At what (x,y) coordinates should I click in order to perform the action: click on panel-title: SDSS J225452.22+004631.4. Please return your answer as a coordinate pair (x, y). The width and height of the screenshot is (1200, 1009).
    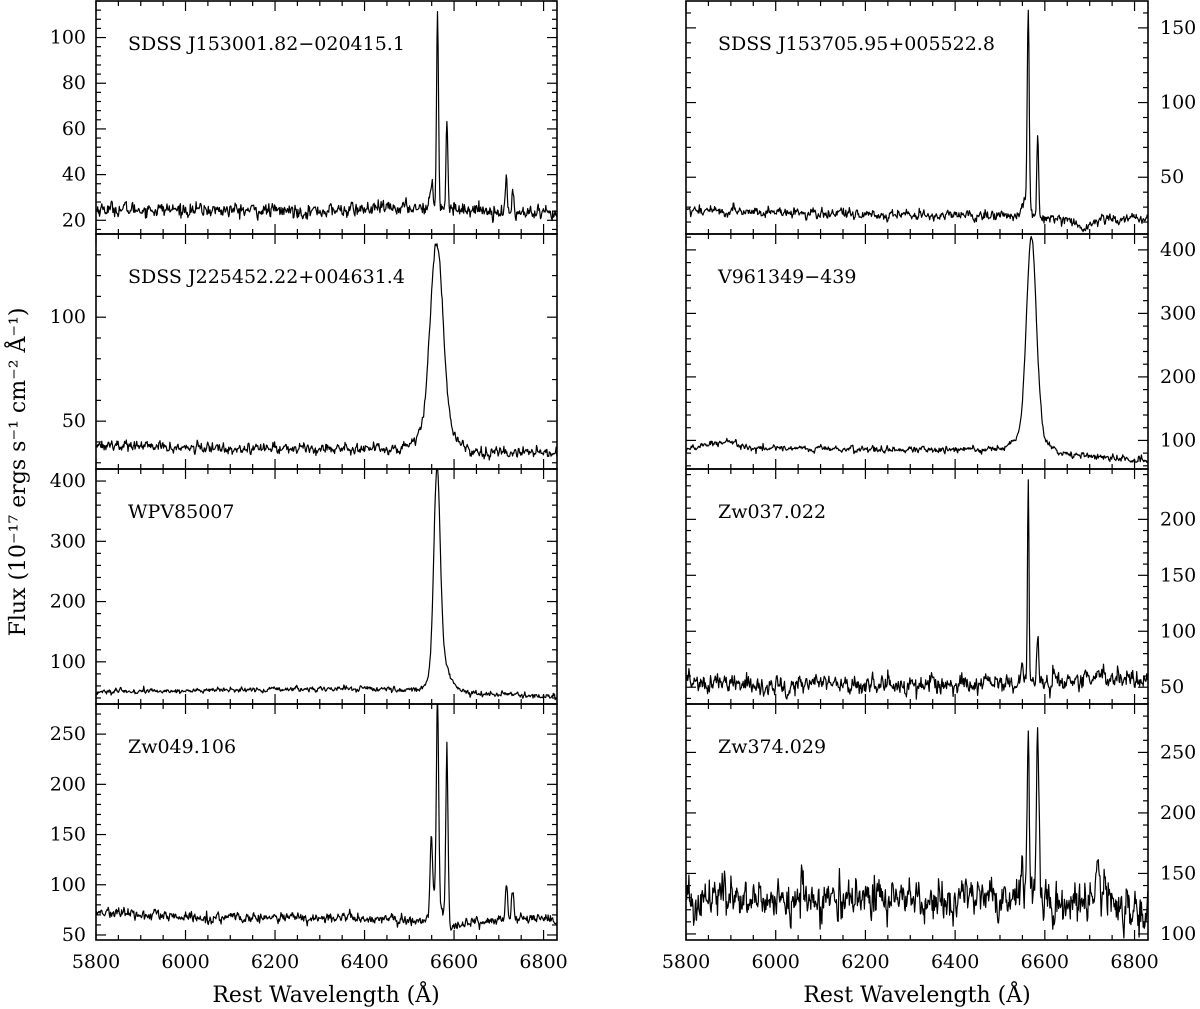
    Looking at the image, I should click on (266, 277).